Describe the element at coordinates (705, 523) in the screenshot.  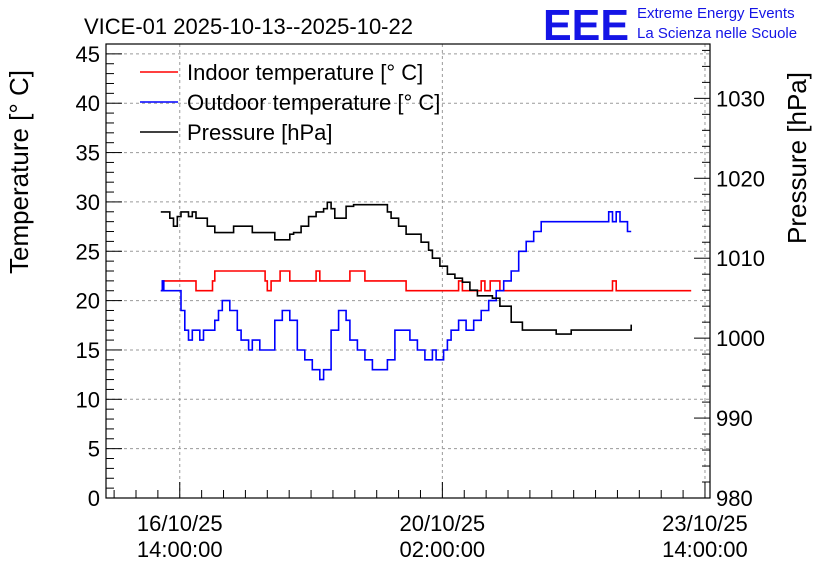
I see `x-tick-label-date: 23/10/25` at that location.